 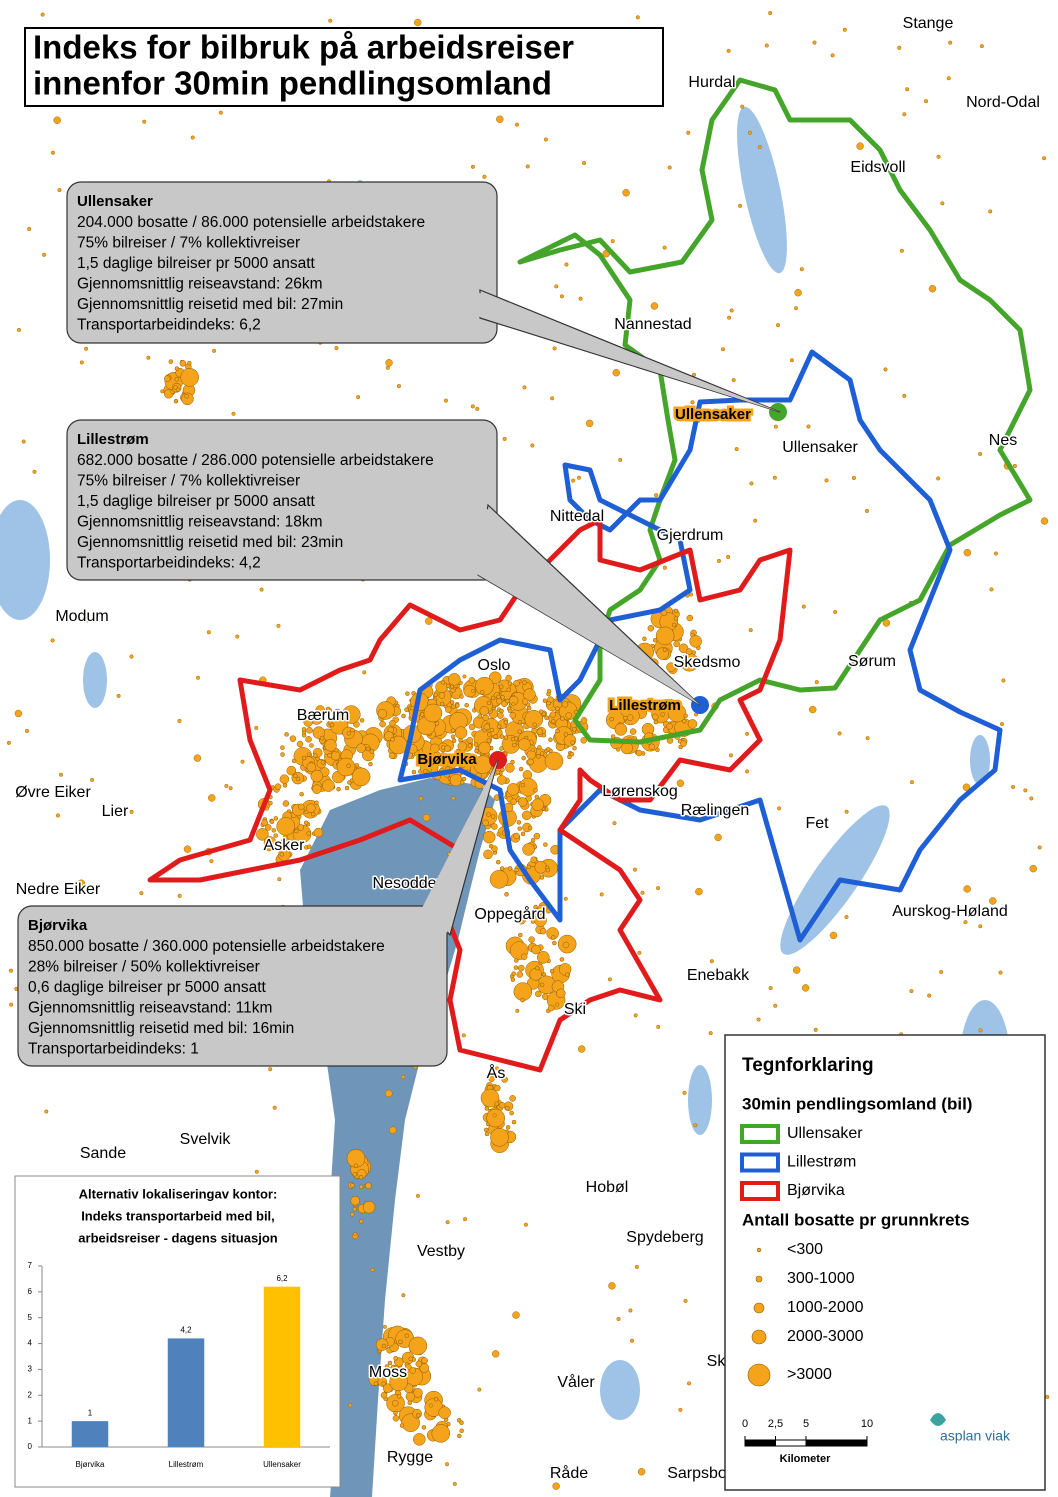 I want to click on legend-size-symbol, so click(x=759, y=1308).